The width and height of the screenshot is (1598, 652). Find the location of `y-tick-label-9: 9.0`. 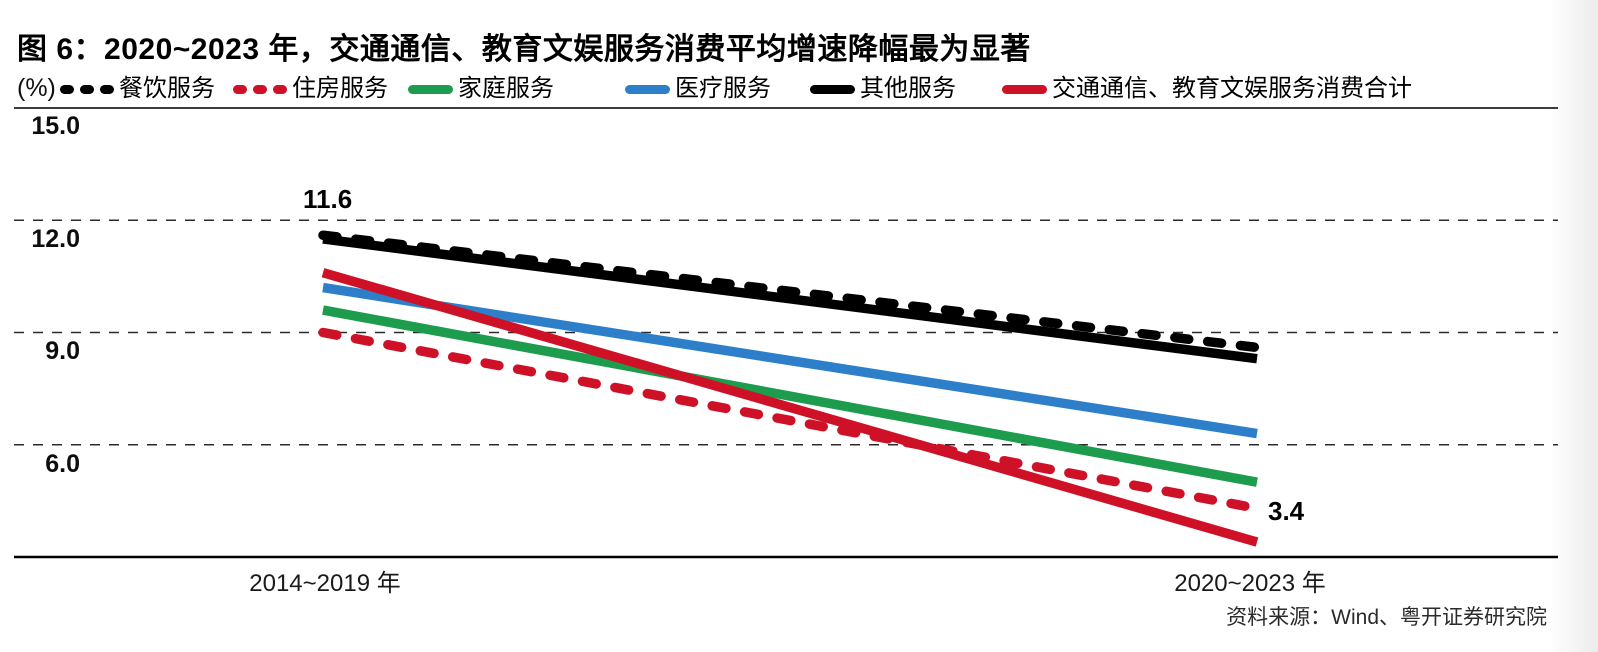

y-tick-label-9: 9.0 is located at coordinates (62, 351).